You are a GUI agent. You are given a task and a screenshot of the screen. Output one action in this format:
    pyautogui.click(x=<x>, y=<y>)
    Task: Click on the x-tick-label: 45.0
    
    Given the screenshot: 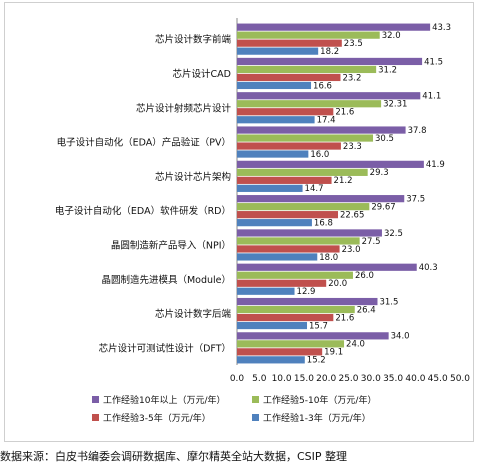 What is the action you would take?
    pyautogui.click(x=438, y=379)
    